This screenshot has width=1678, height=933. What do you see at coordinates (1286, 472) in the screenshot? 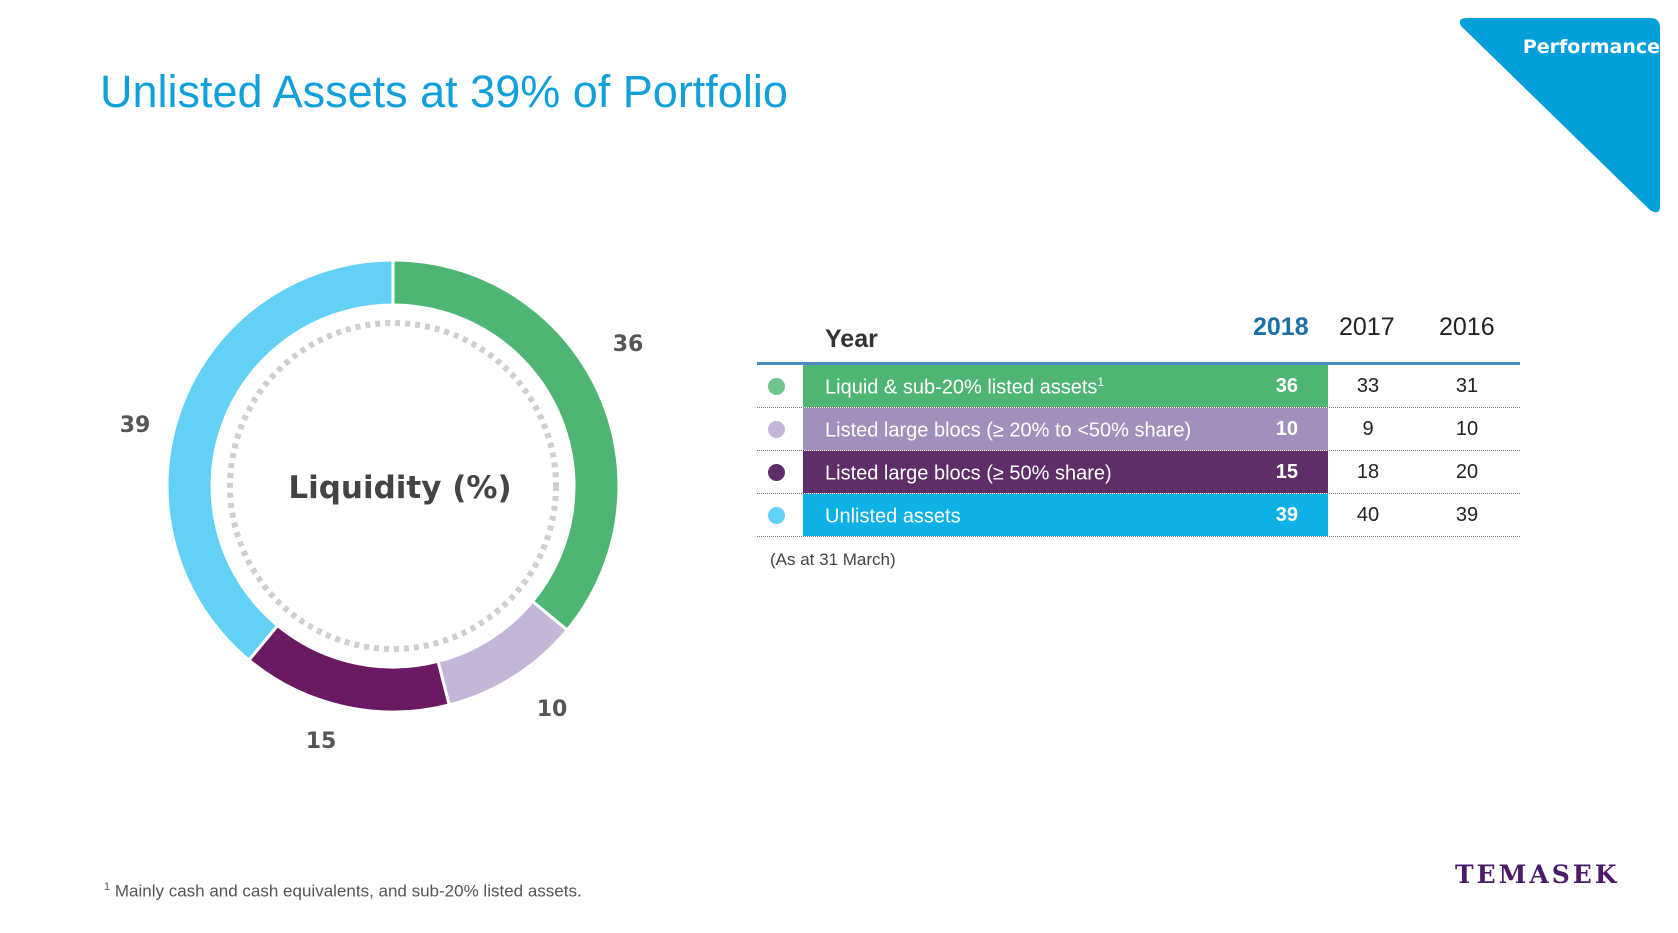
I see `value-2018: 15` at bounding box center [1286, 472].